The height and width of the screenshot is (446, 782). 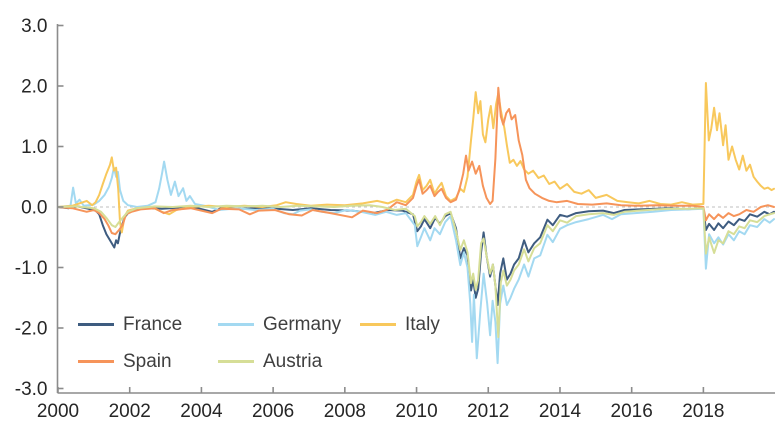 What do you see at coordinates (560, 411) in the screenshot?
I see `x-tick-label: 2014` at bounding box center [560, 411].